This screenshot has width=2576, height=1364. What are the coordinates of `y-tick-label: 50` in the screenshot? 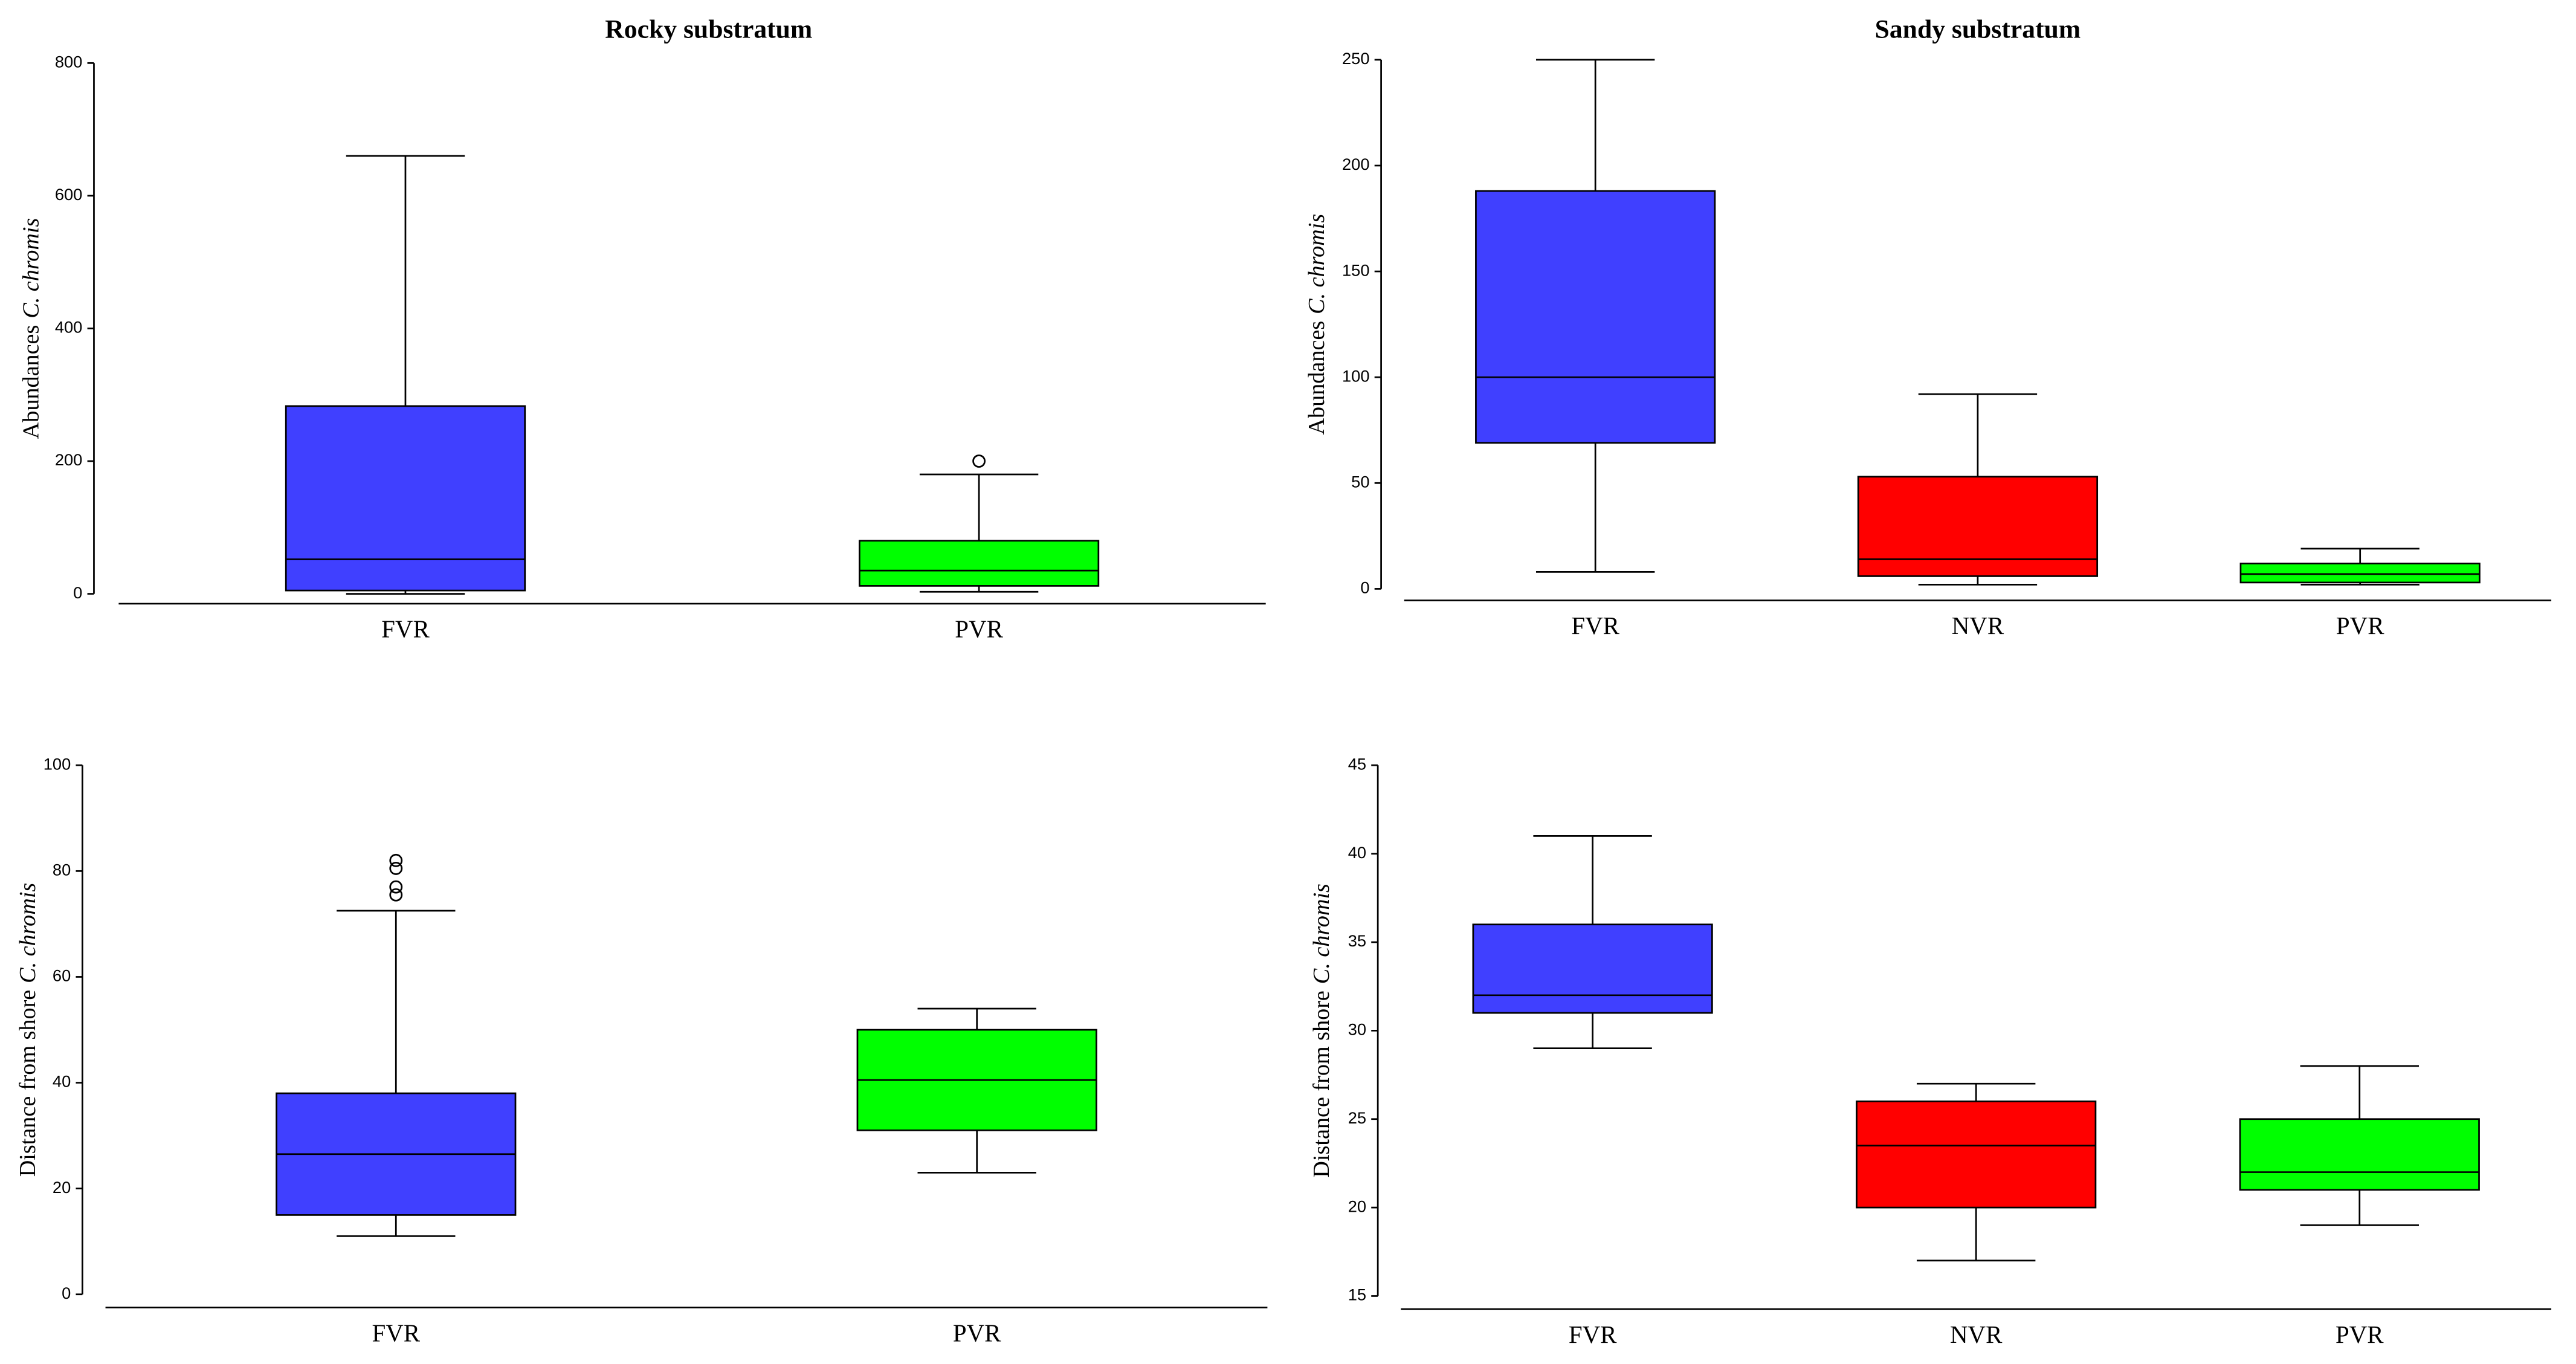 It's located at (1360, 482).